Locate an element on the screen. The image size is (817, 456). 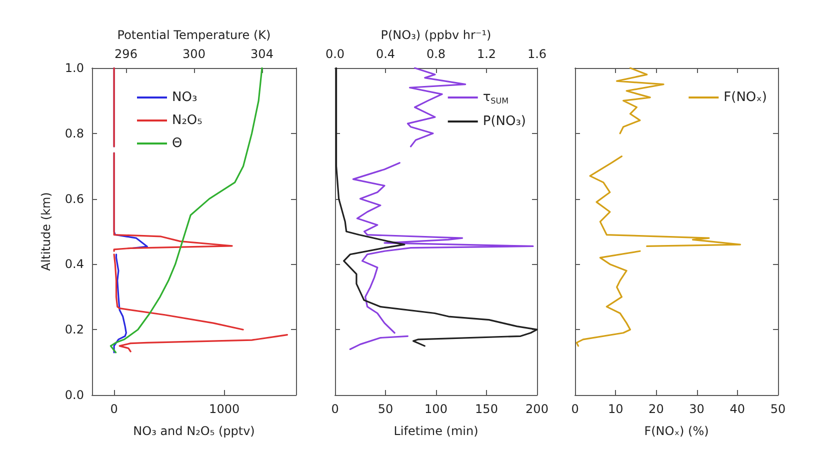
legend-label: N₂O₅ is located at coordinates (187, 120).